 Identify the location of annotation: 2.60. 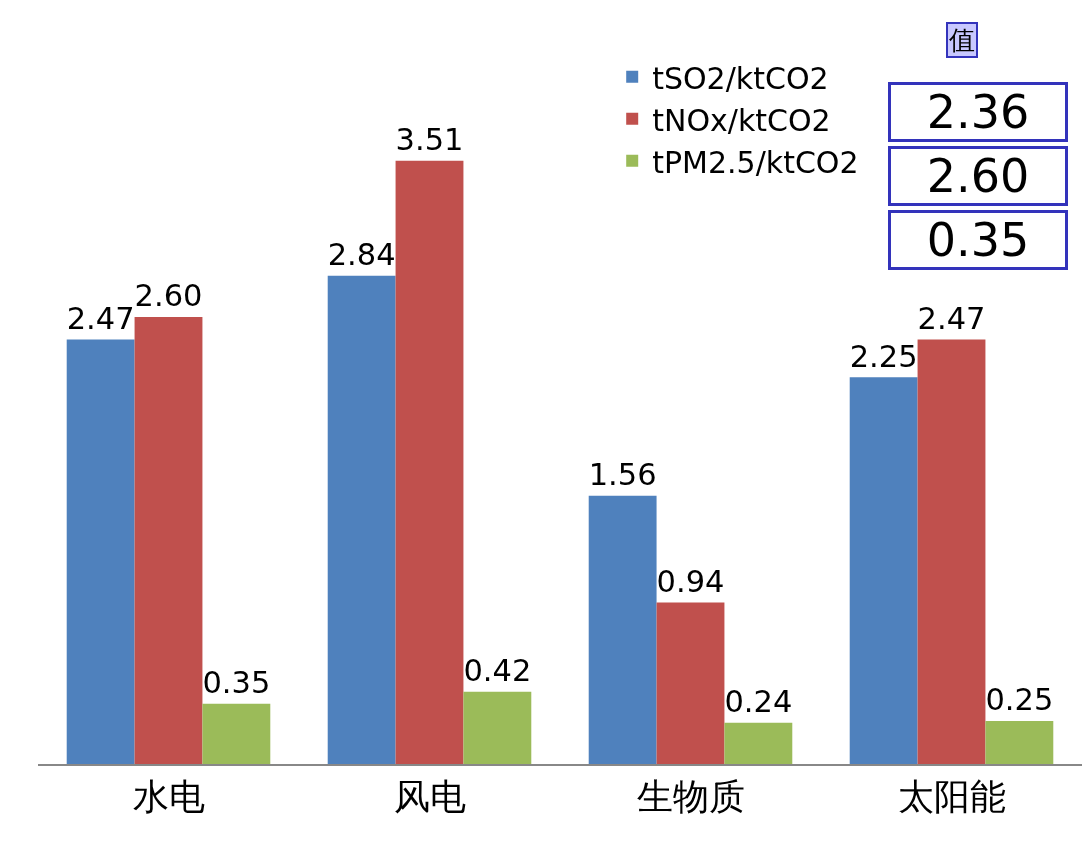
(978, 176).